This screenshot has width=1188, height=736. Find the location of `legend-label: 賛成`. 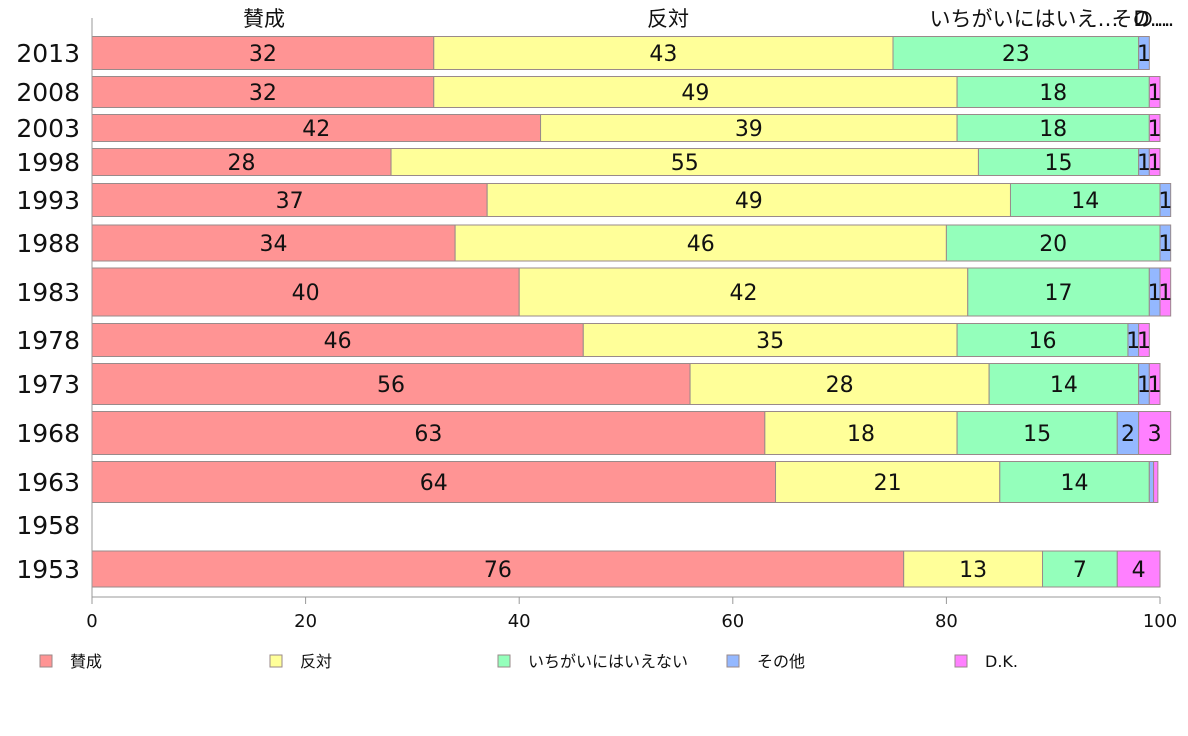

legend-label: 賛成 is located at coordinates (86, 661).